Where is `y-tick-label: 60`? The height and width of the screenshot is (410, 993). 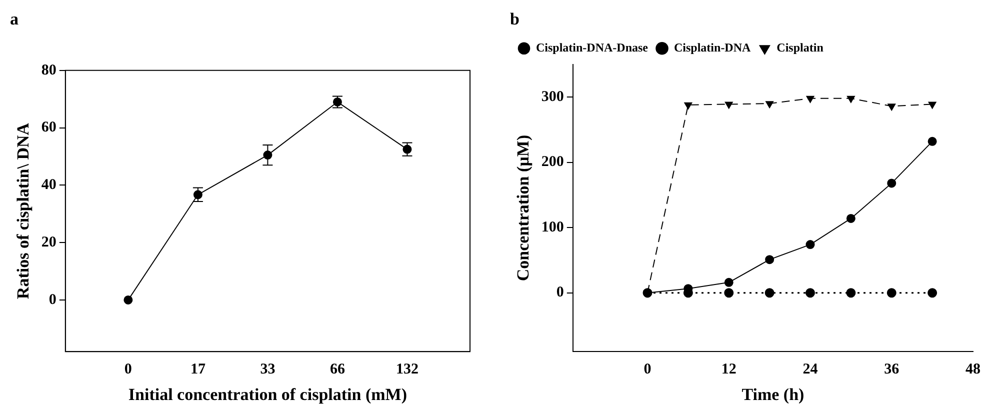 y-tick-label: 60 is located at coordinates (48, 128).